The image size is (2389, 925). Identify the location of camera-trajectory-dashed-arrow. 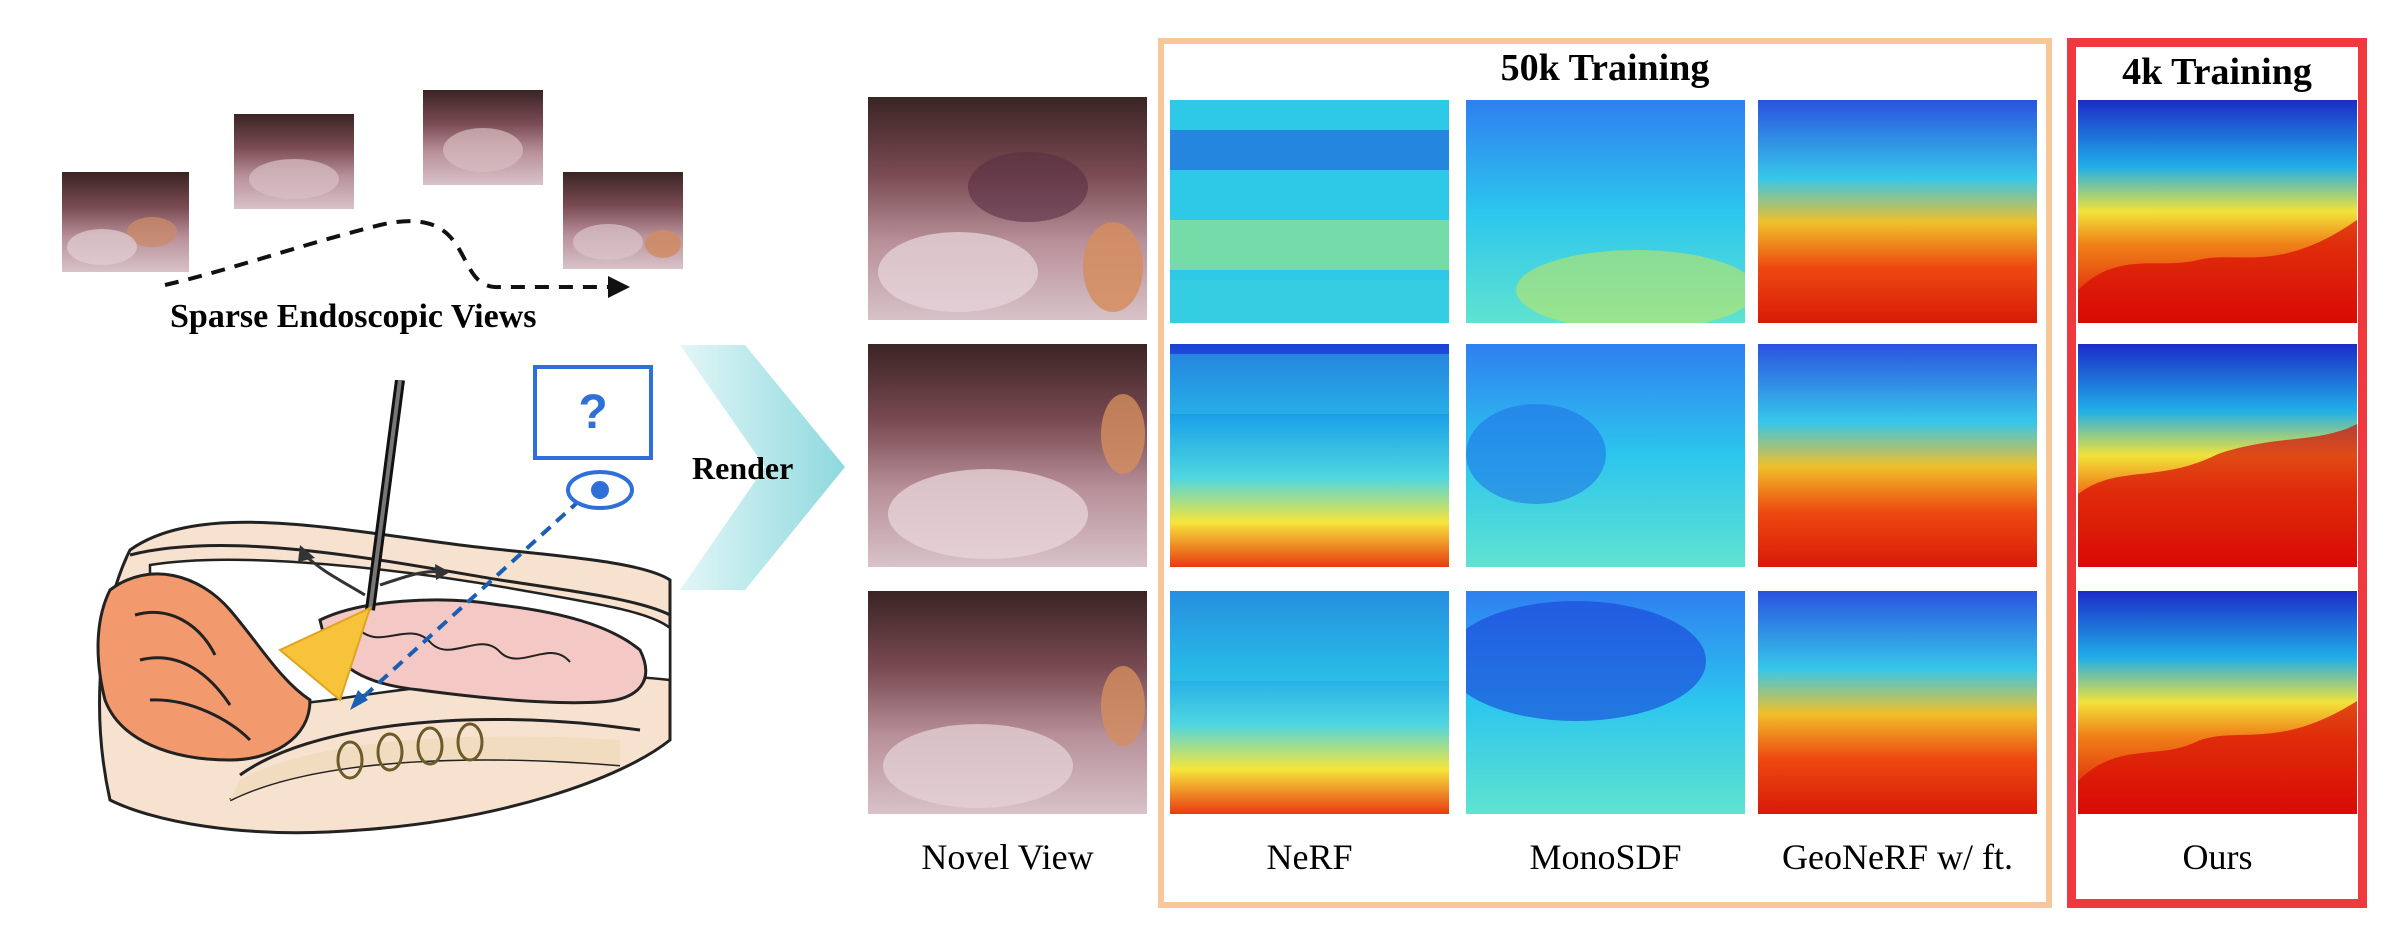
(397, 258).